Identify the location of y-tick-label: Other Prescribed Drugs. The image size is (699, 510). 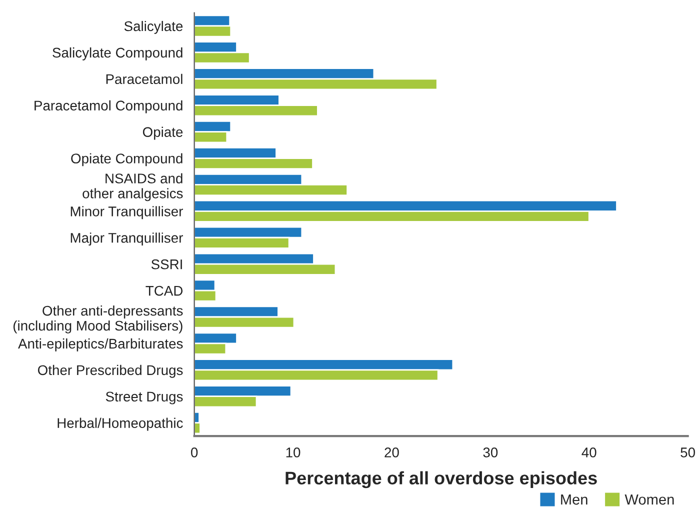
(110, 371).